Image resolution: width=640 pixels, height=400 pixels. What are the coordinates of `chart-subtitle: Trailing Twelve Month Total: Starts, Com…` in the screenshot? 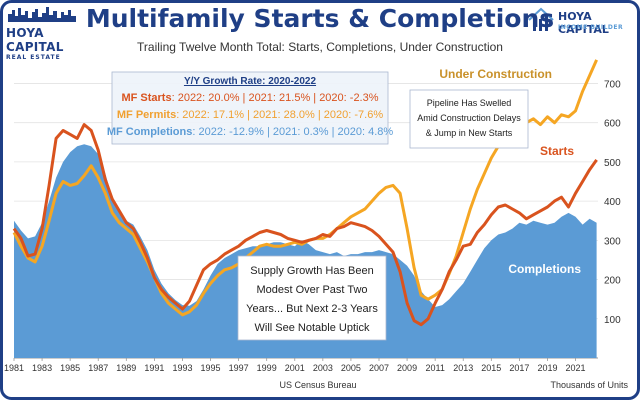 It's located at (320, 47).